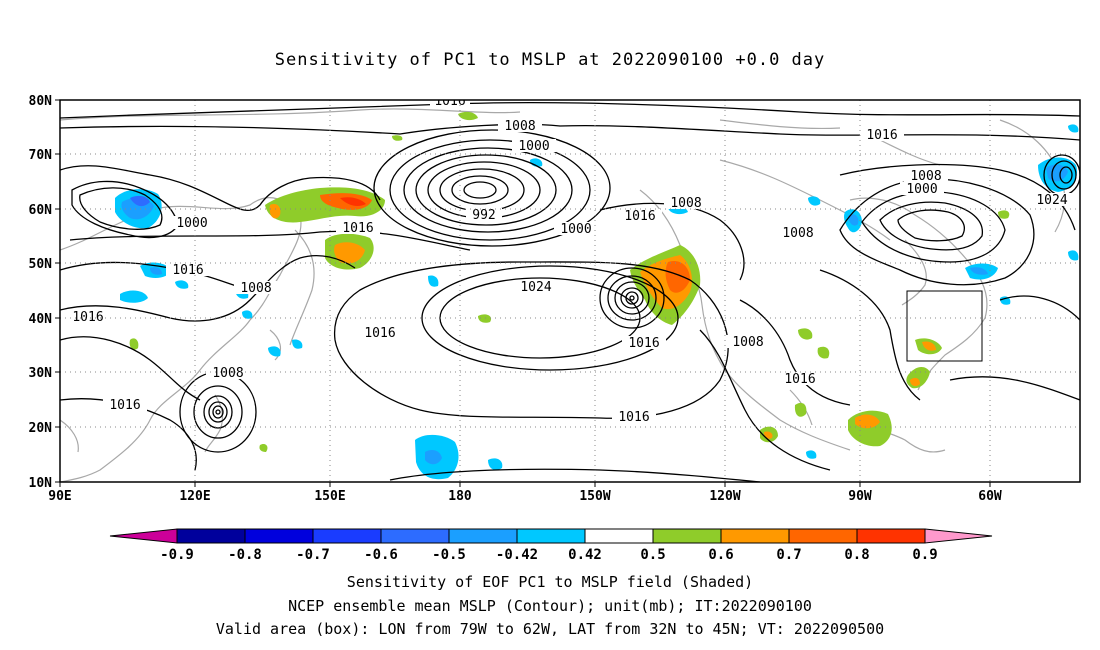 The width and height of the screenshot is (1100, 650). I want to click on lat-label: 70N, so click(41, 155).